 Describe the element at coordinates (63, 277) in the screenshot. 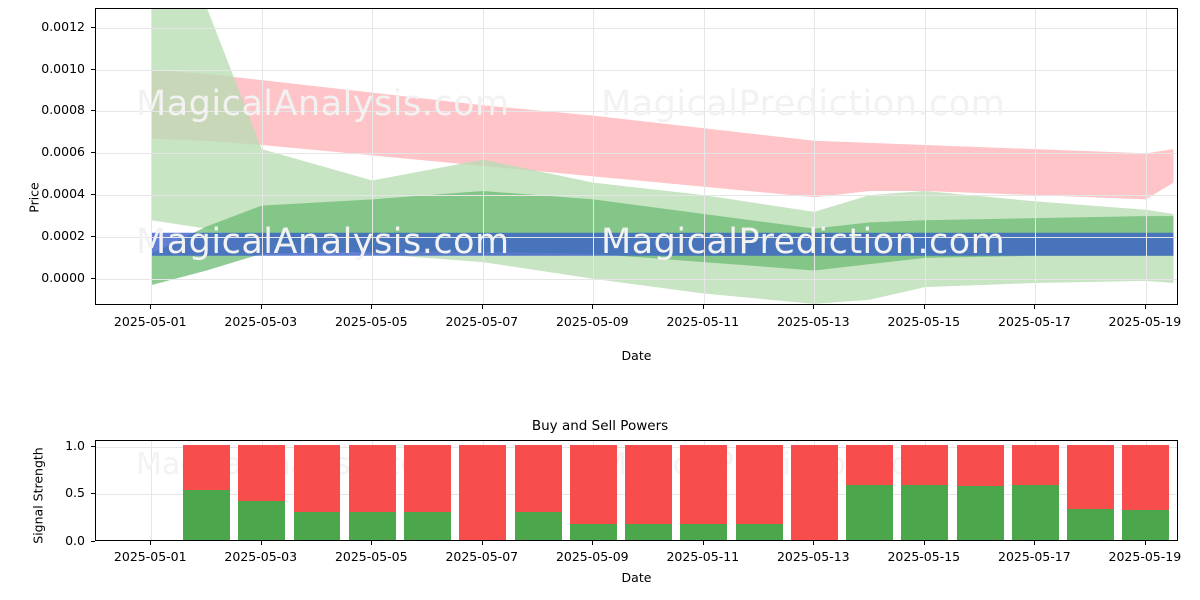

I see `price-y-tick-label: 0.0000` at that location.